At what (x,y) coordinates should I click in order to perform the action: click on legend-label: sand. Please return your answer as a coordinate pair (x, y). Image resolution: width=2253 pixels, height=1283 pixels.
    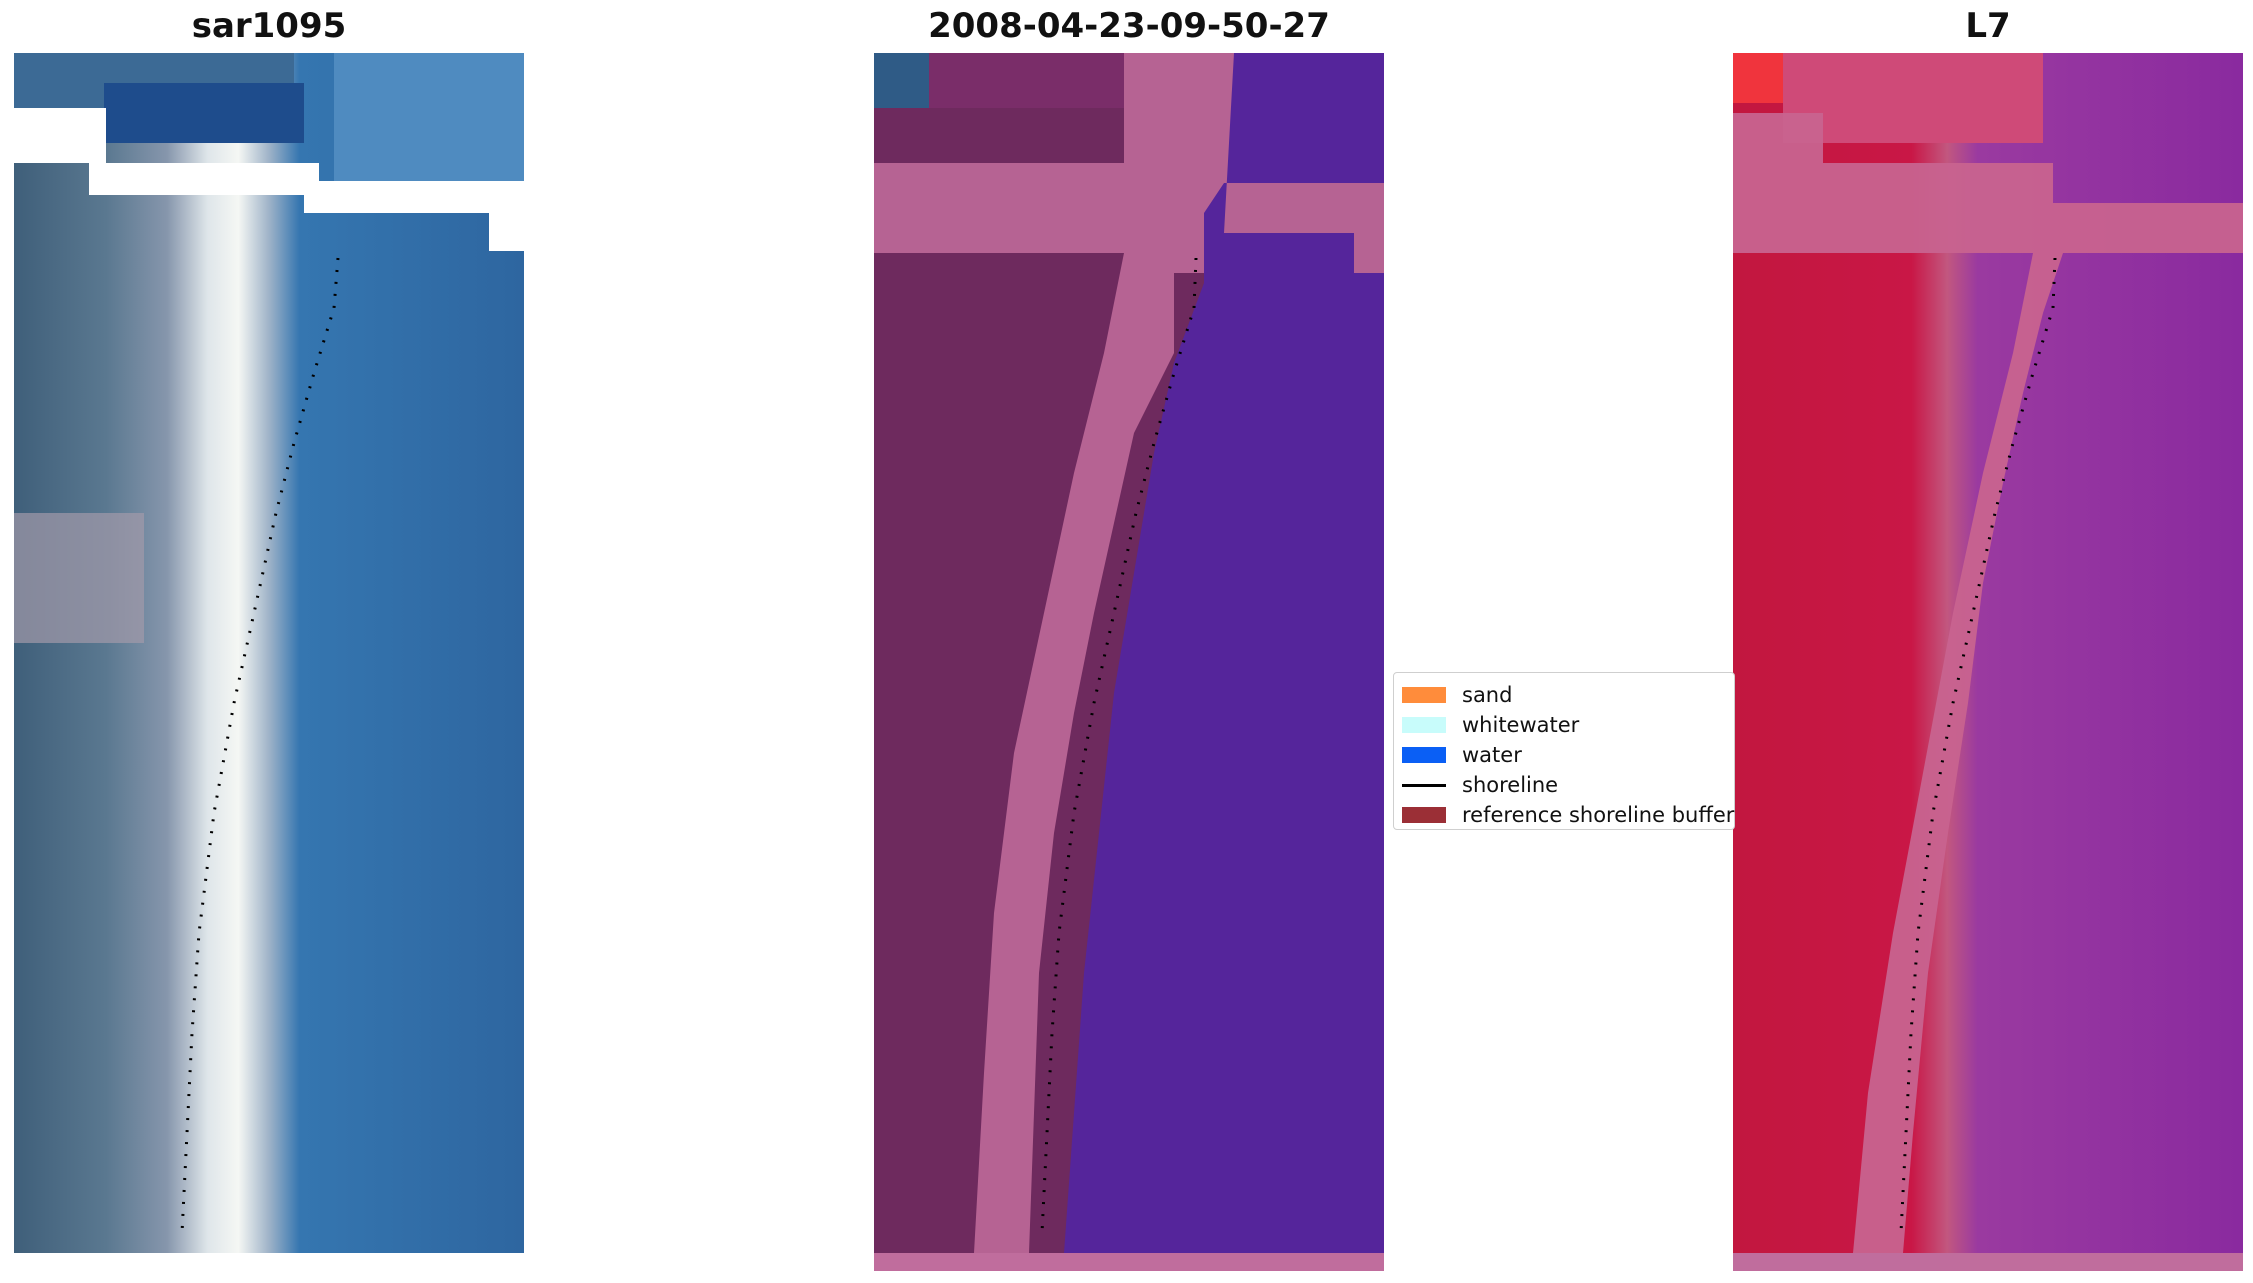
    Looking at the image, I should click on (1487, 695).